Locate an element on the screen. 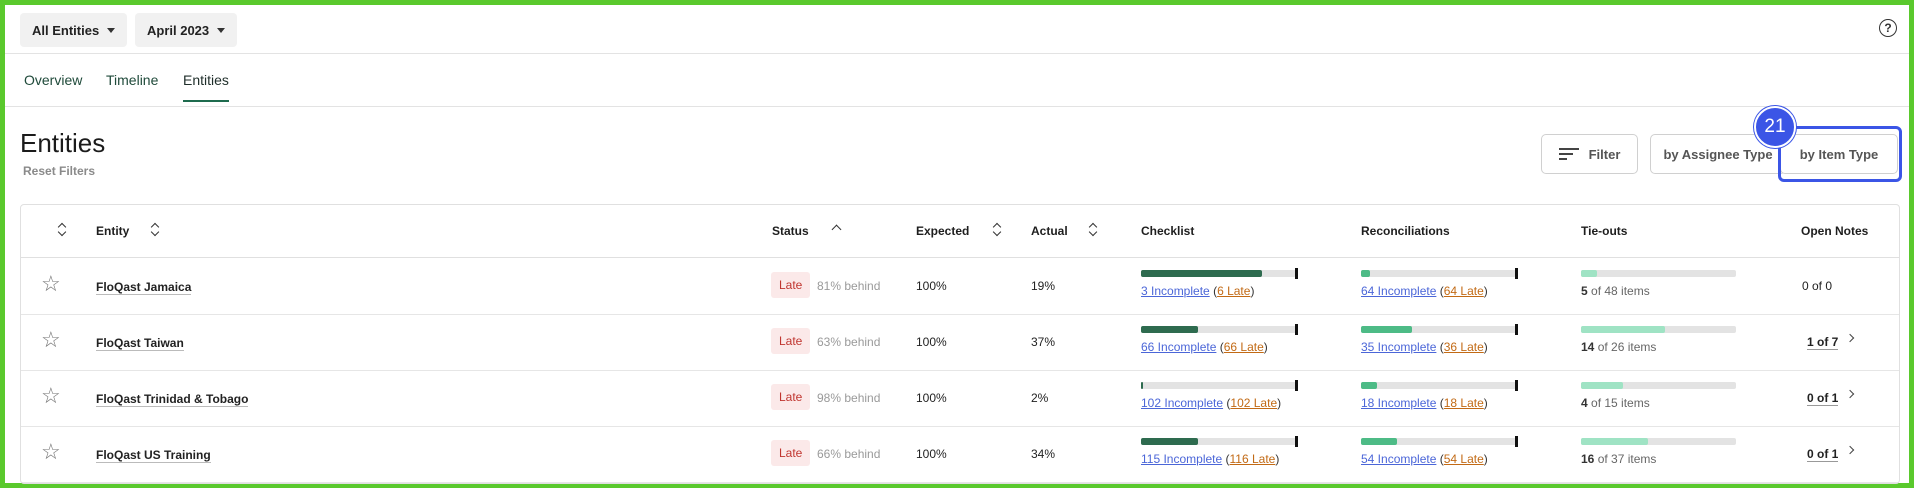 The width and height of the screenshot is (1914, 488). checklist-late-link: 66 Late is located at coordinates (1243, 347).